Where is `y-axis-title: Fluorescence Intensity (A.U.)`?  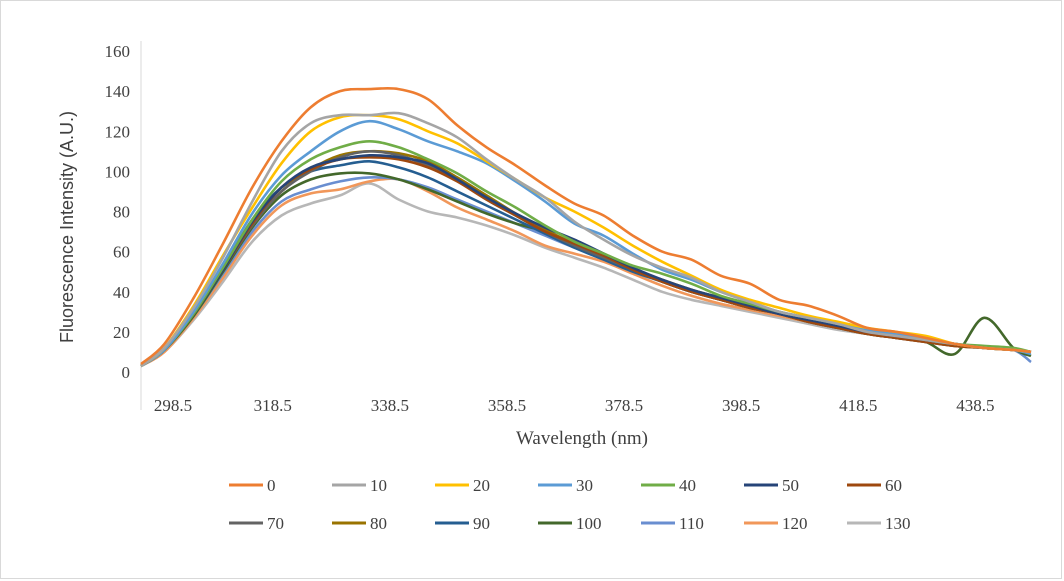
y-axis-title: Fluorescence Intensity (A.U.) is located at coordinates (67, 227).